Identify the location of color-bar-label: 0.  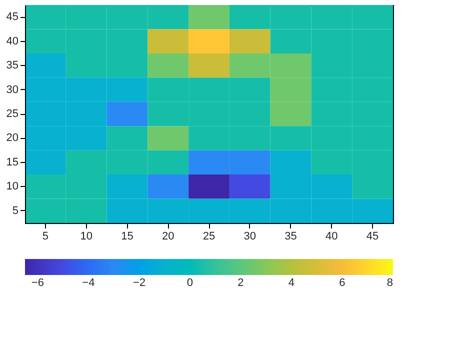
(190, 283).